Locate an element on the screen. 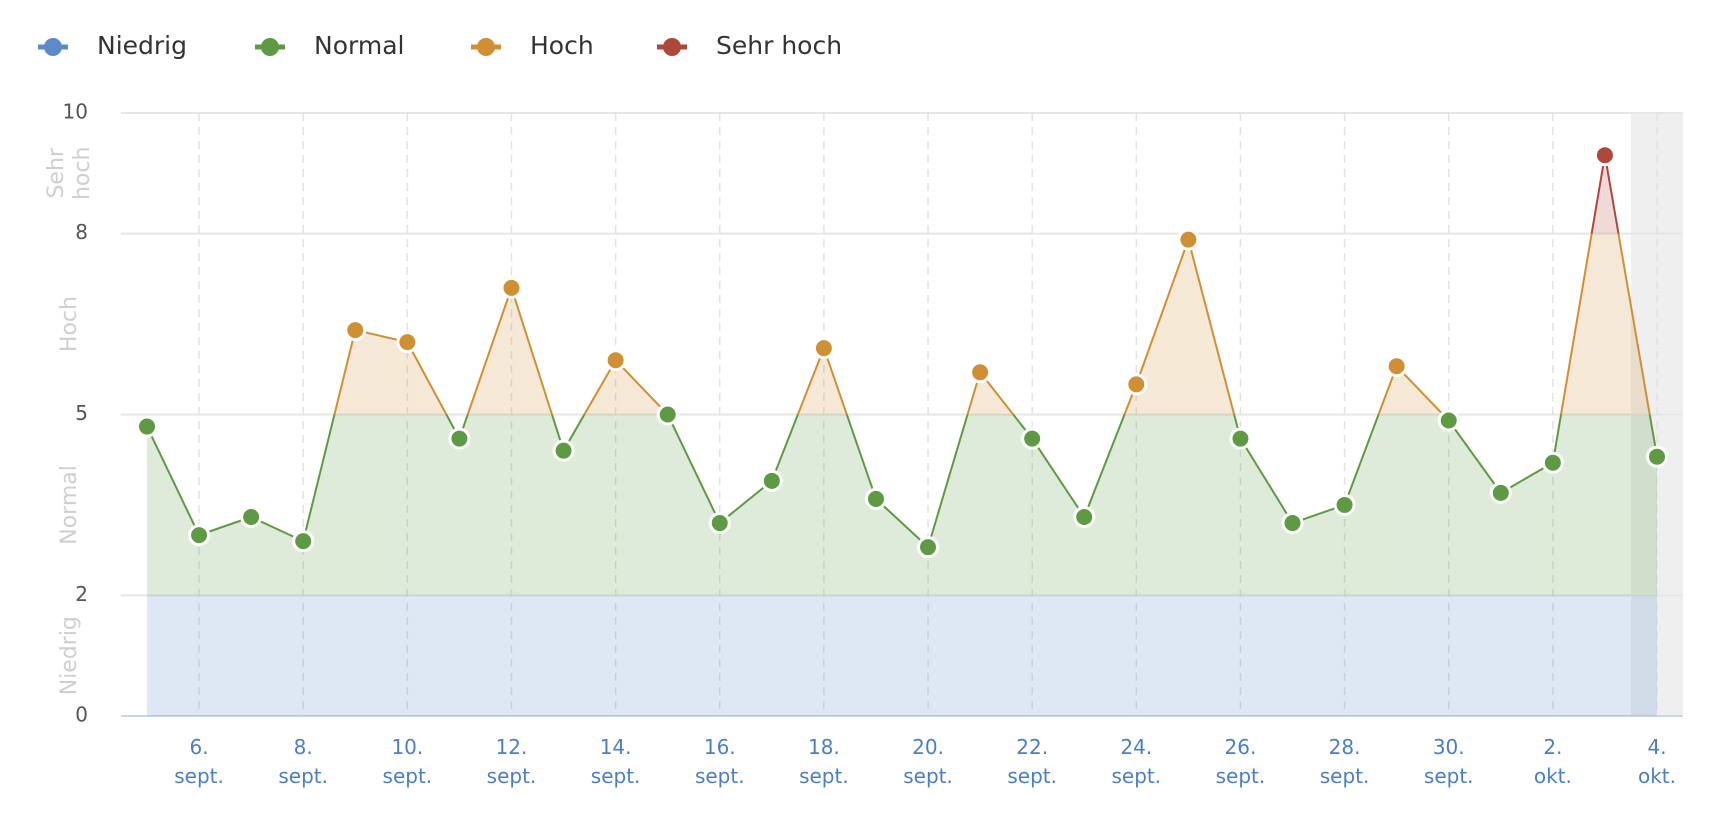  x-tick-label: 6. sept. is located at coordinates (199, 761).